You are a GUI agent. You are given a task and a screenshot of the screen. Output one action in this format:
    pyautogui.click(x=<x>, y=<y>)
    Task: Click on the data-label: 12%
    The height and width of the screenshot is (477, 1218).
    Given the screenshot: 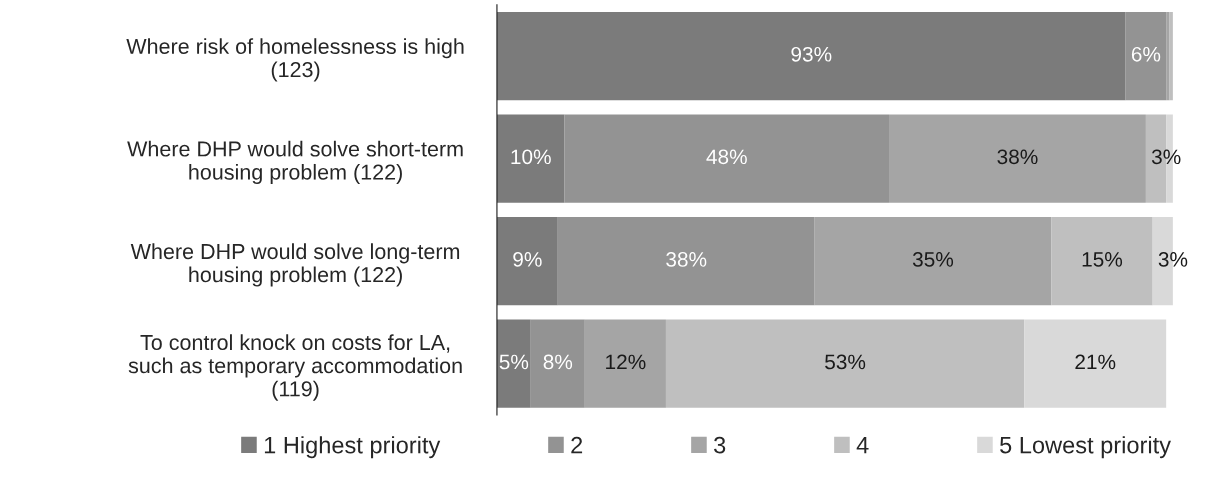 What is the action you would take?
    pyautogui.click(x=626, y=362)
    